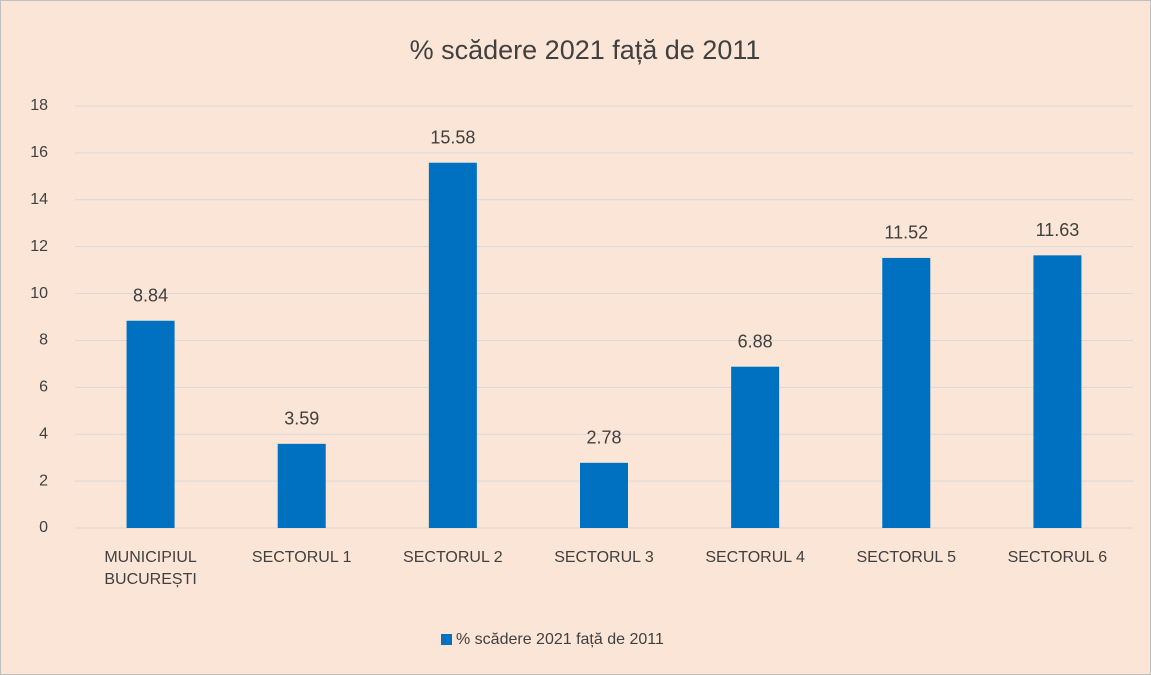 The height and width of the screenshot is (675, 1151). Describe the element at coordinates (301, 419) in the screenshot. I see `data-label: 3.59` at that location.